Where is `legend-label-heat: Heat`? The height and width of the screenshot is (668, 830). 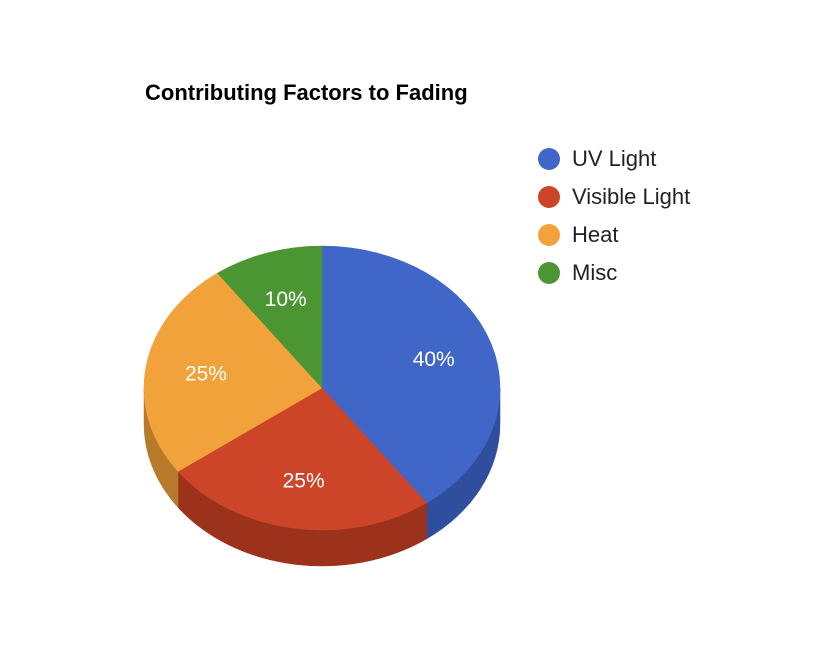
legend-label-heat: Heat is located at coordinates (595, 234).